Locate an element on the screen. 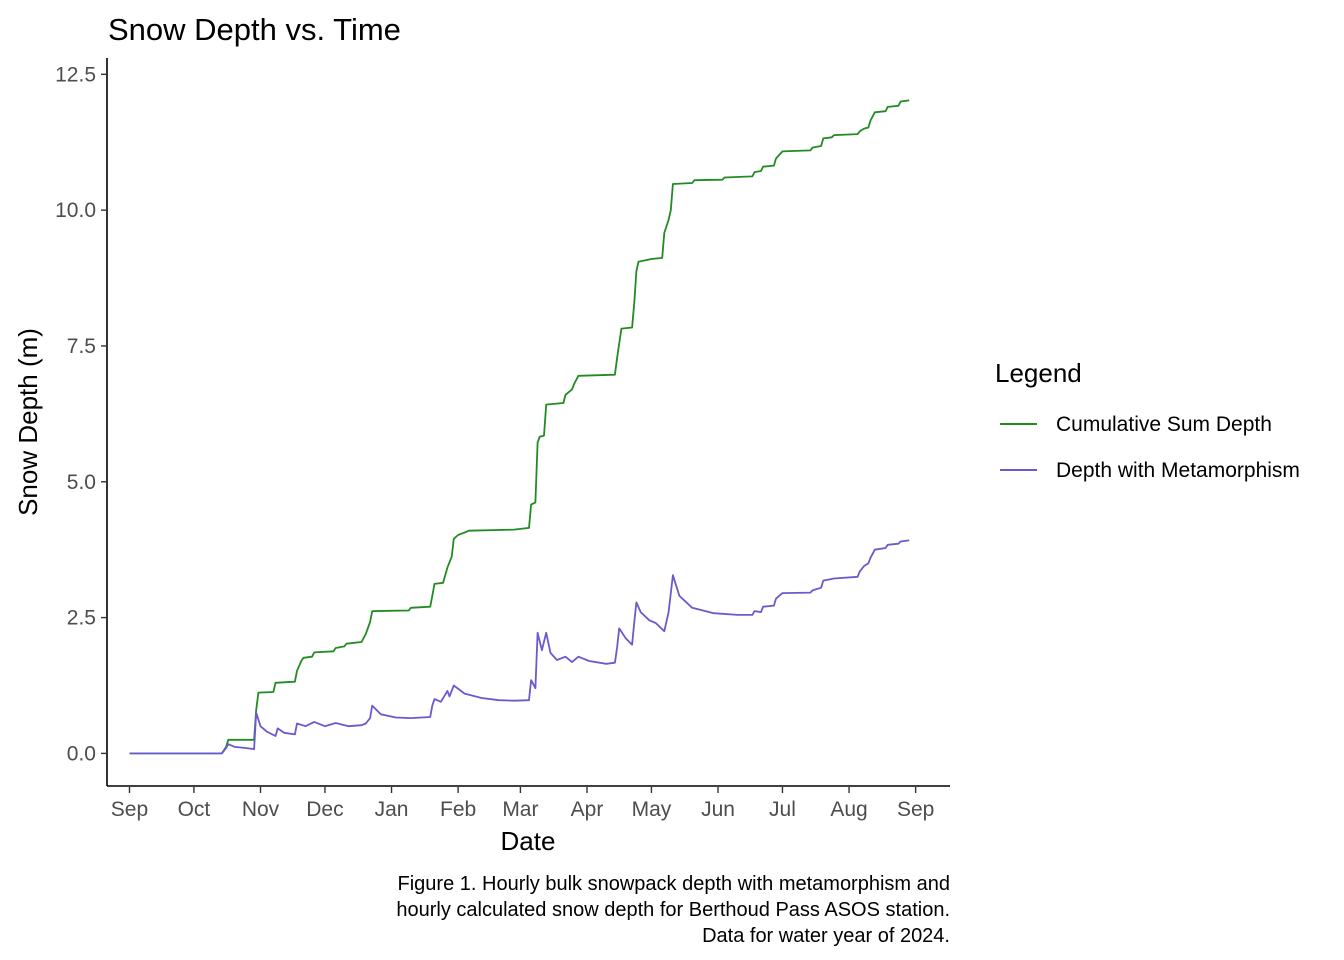 The image size is (1344, 960). y-axis-ticks: 0.0 2.5 5.0 7.5 10.0 12.5 is located at coordinates (81, 414).